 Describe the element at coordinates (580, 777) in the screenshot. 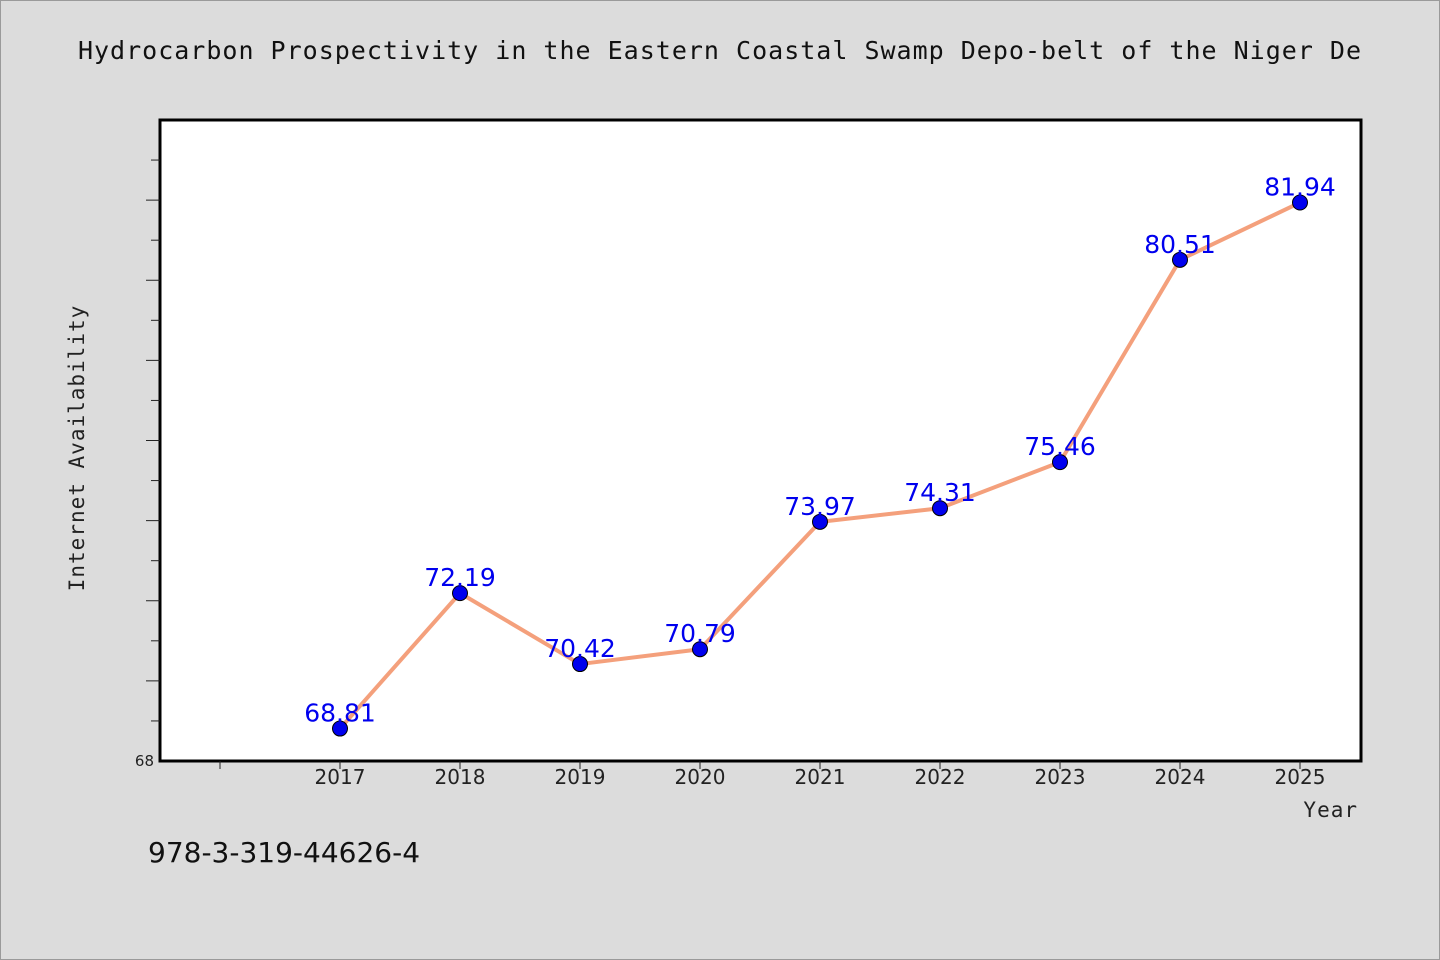

I see `x-tick-label: 2019` at that location.